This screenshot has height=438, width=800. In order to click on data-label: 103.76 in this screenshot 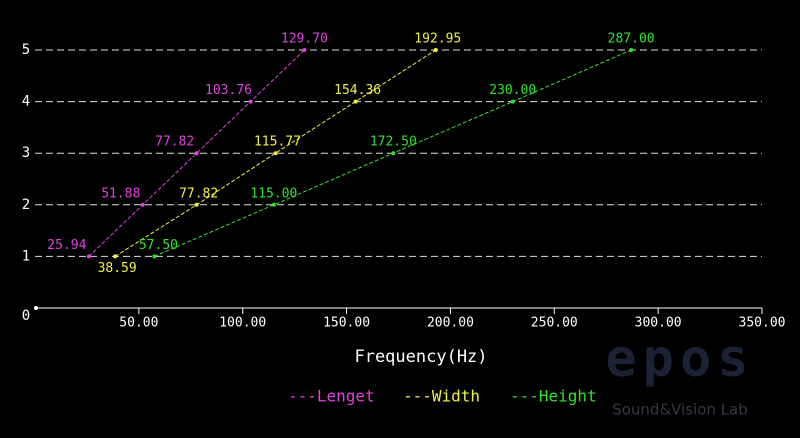, I will do `click(228, 90)`.